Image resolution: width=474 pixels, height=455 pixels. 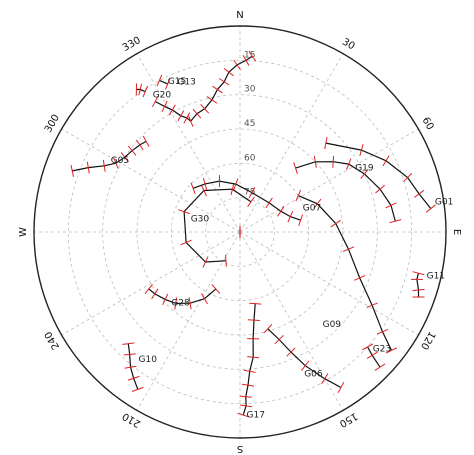 What do you see at coordinates (382, 350) in the screenshot?
I see `satellite-label-g23: G23` at bounding box center [382, 350].